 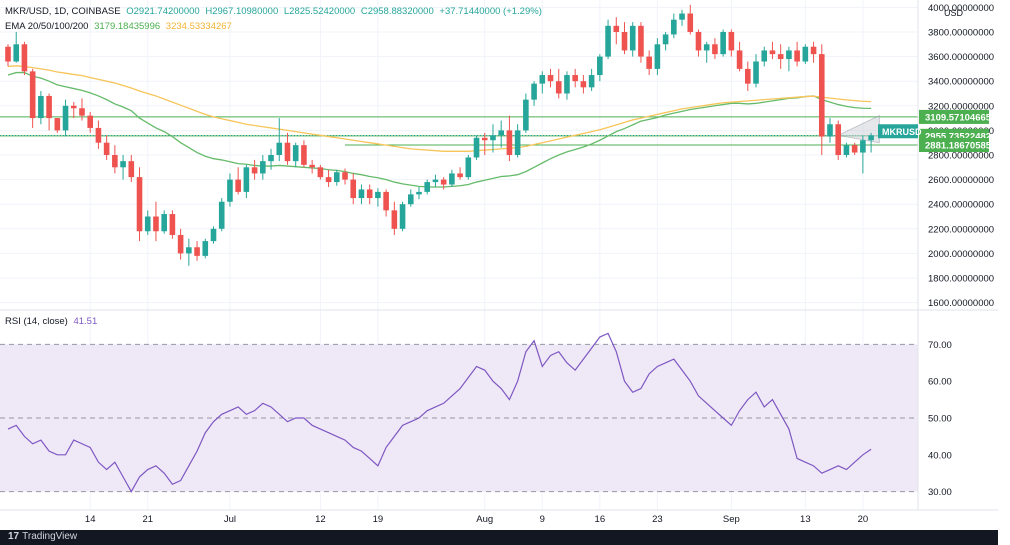 I want to click on time-tick-label: Aug, so click(x=484, y=519).